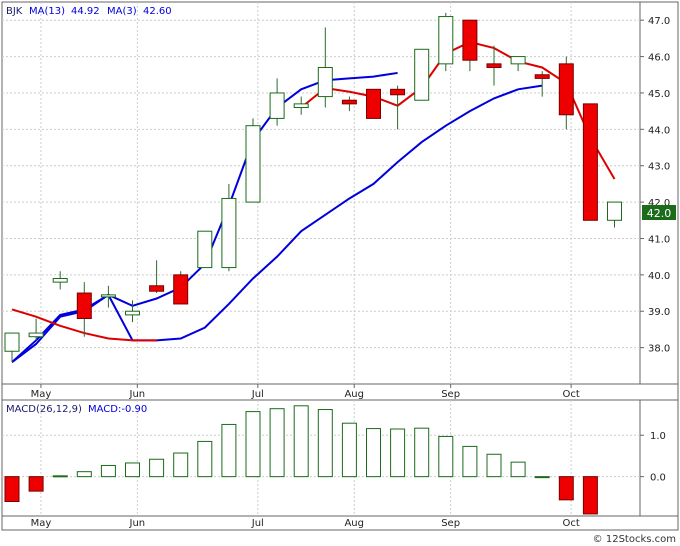 The image size is (680, 546). I want to click on price-axis-area, so click(659, 193).